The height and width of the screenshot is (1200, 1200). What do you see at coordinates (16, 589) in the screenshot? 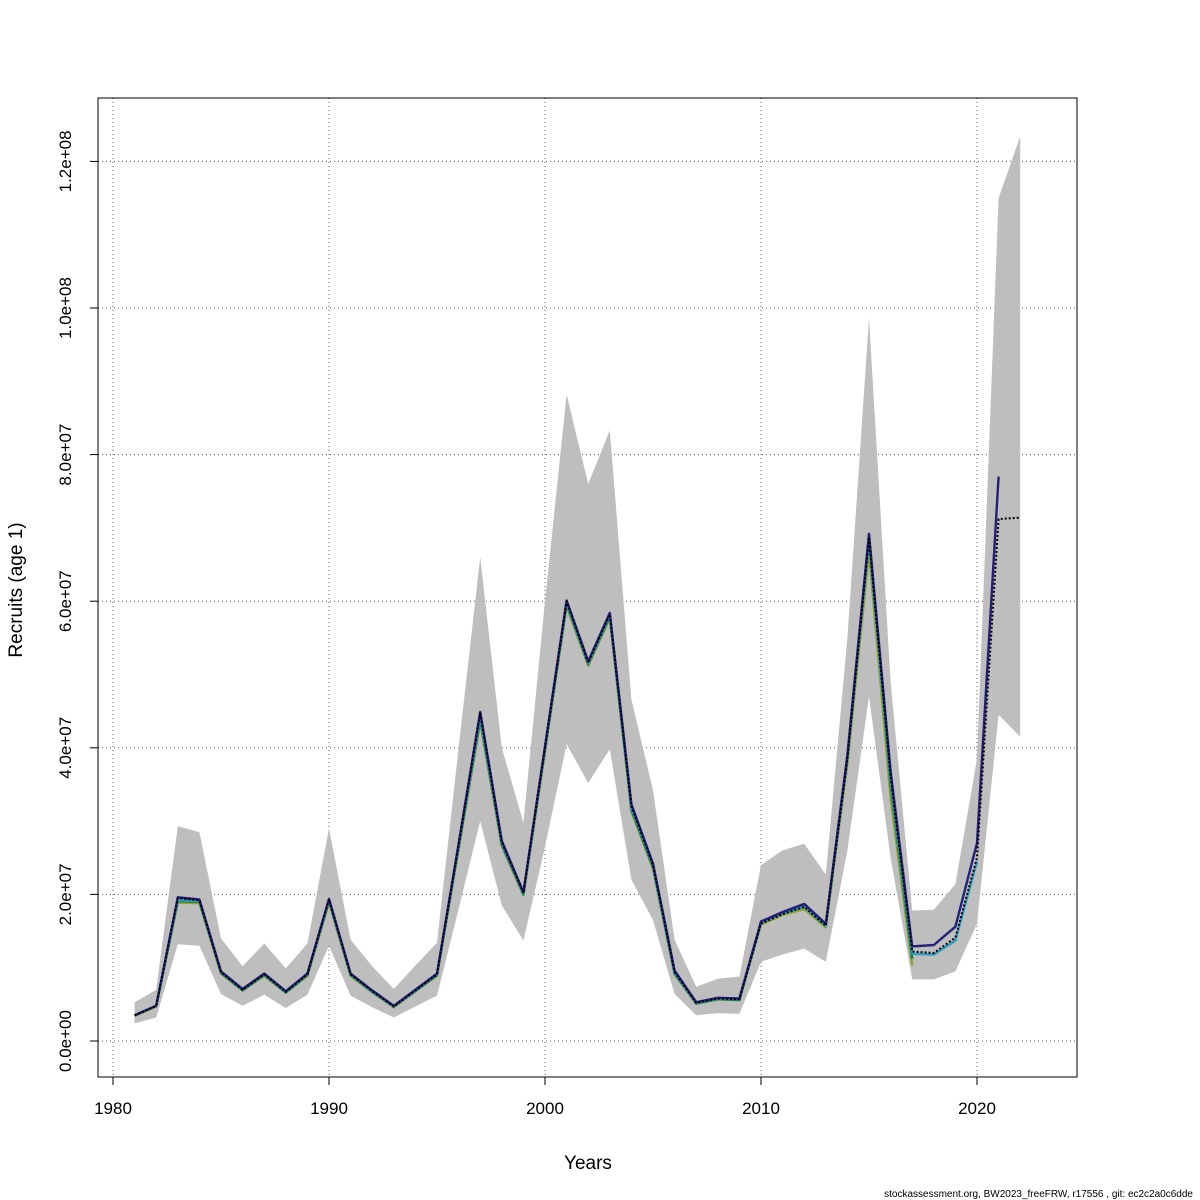
I see `y-axis-title: Recruits (age 1)` at bounding box center [16, 589].